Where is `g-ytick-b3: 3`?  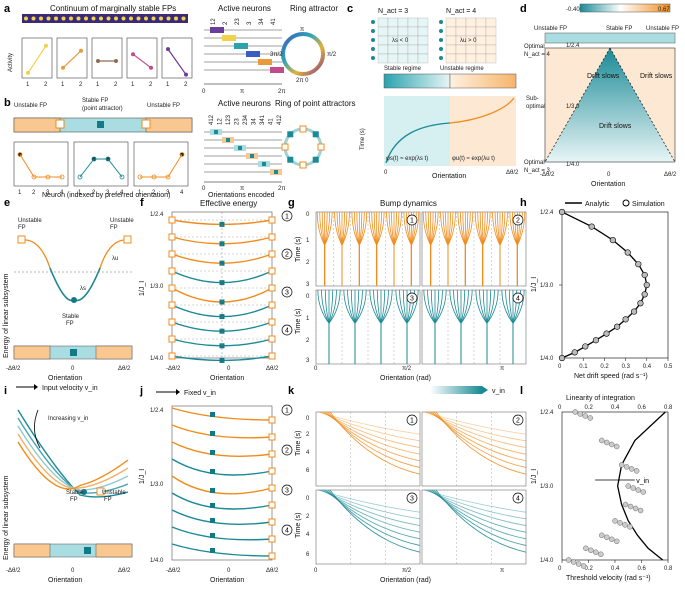 g-ytick-b3: 3 is located at coordinates (308, 361).